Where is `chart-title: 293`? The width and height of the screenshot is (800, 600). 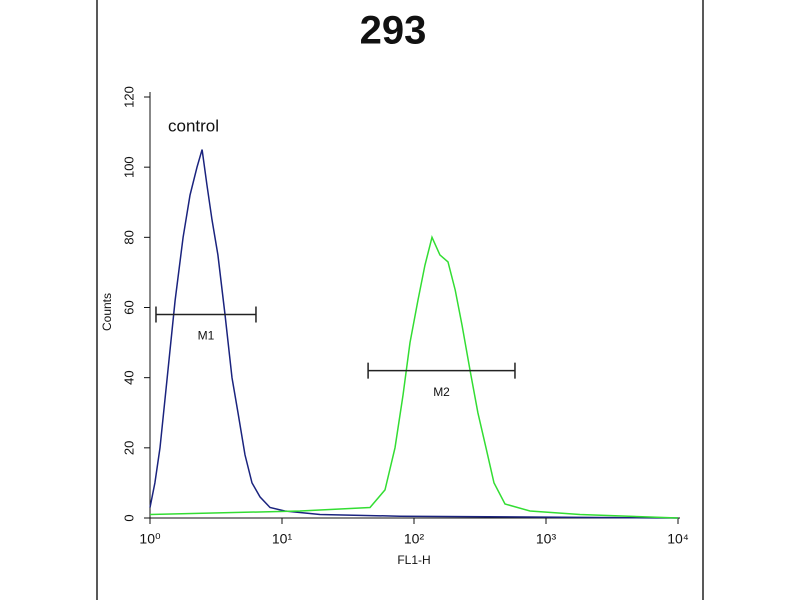
chart-title: 293 is located at coordinates (393, 31).